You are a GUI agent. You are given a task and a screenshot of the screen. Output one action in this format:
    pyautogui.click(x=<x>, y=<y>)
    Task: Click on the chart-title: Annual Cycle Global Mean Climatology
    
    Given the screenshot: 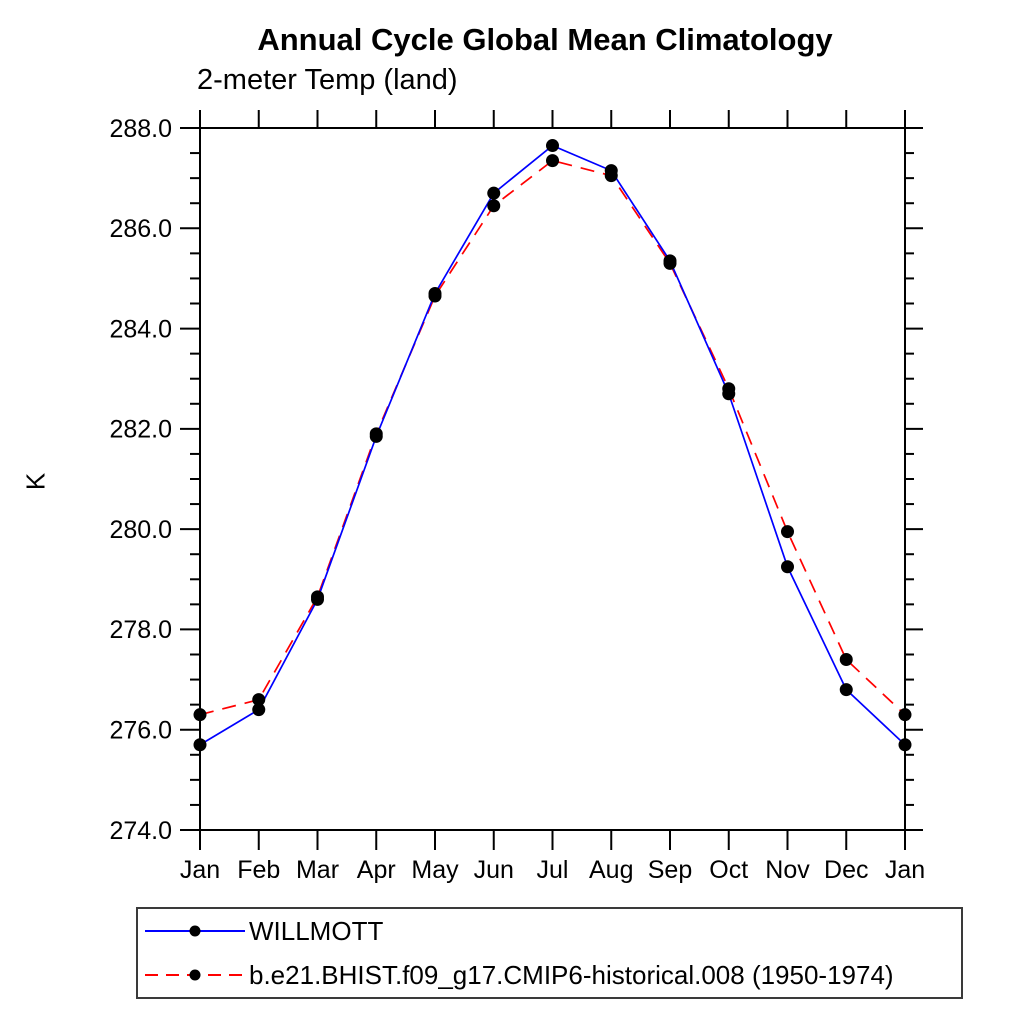 What is the action you would take?
    pyautogui.click(x=545, y=39)
    